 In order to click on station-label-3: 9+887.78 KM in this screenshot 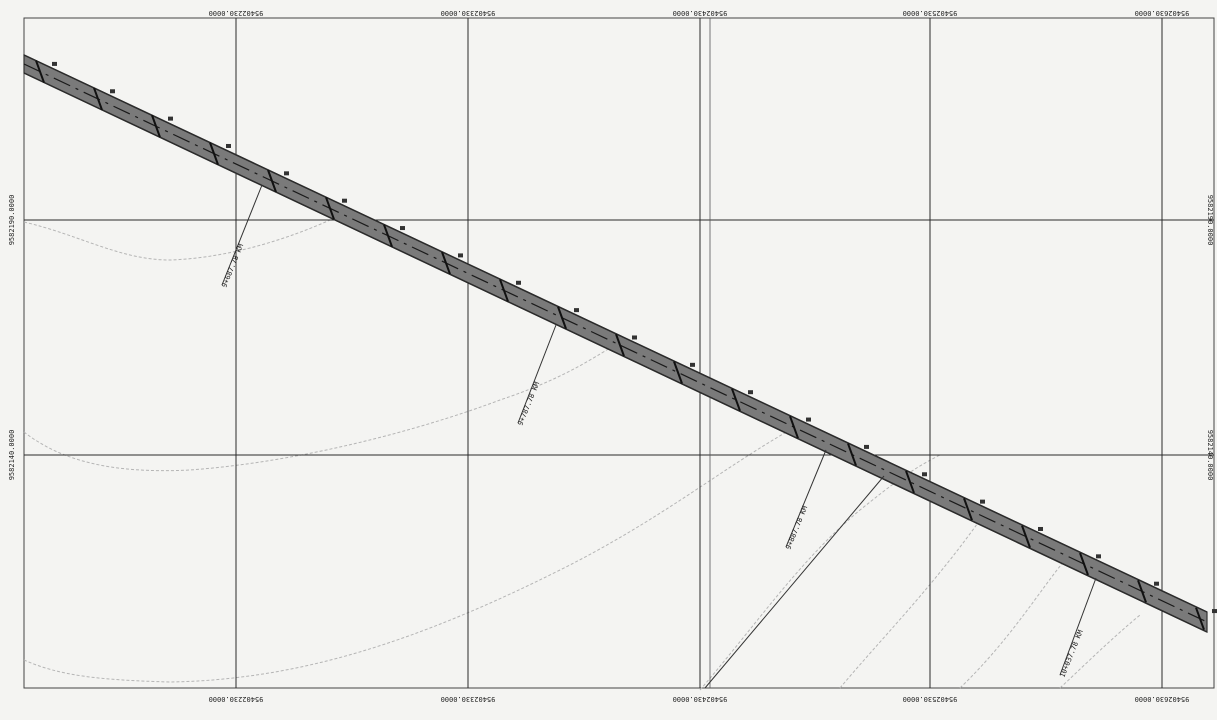, I will do `click(796, 528)`.